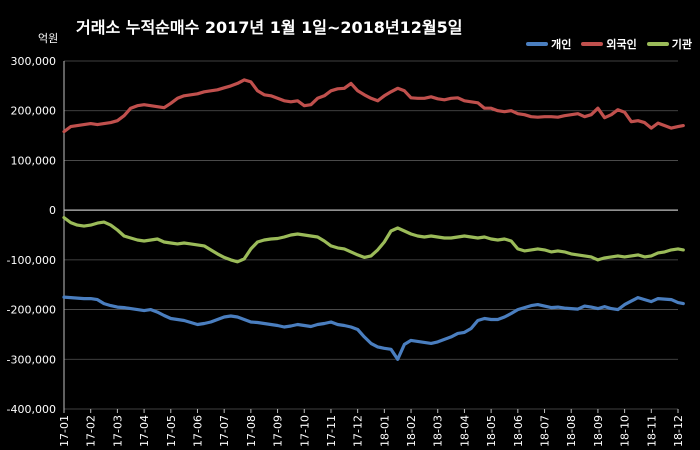  I want to click on x-tick-label: 17-02, so click(91, 431).